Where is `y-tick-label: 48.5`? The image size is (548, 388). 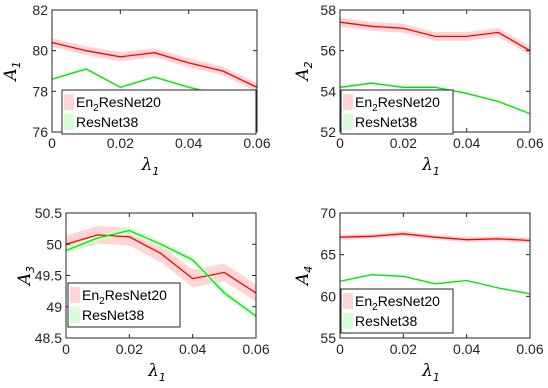
y-tick-label: 48.5 is located at coordinates (48, 338).